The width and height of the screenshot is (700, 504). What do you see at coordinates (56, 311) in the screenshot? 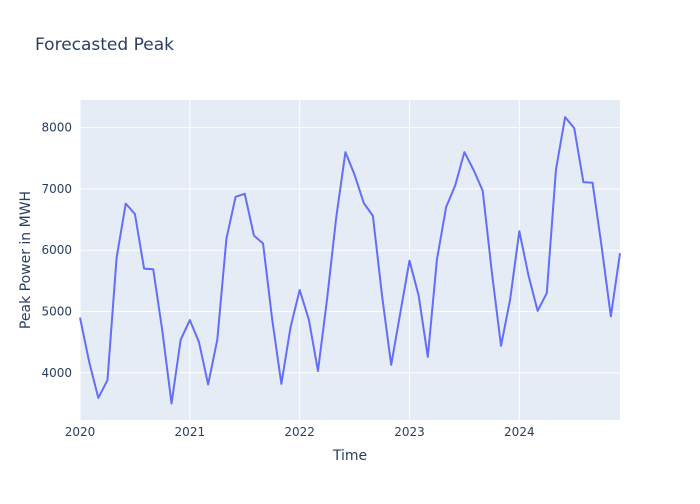
I see `y-tick-label: 5000` at bounding box center [56, 311].